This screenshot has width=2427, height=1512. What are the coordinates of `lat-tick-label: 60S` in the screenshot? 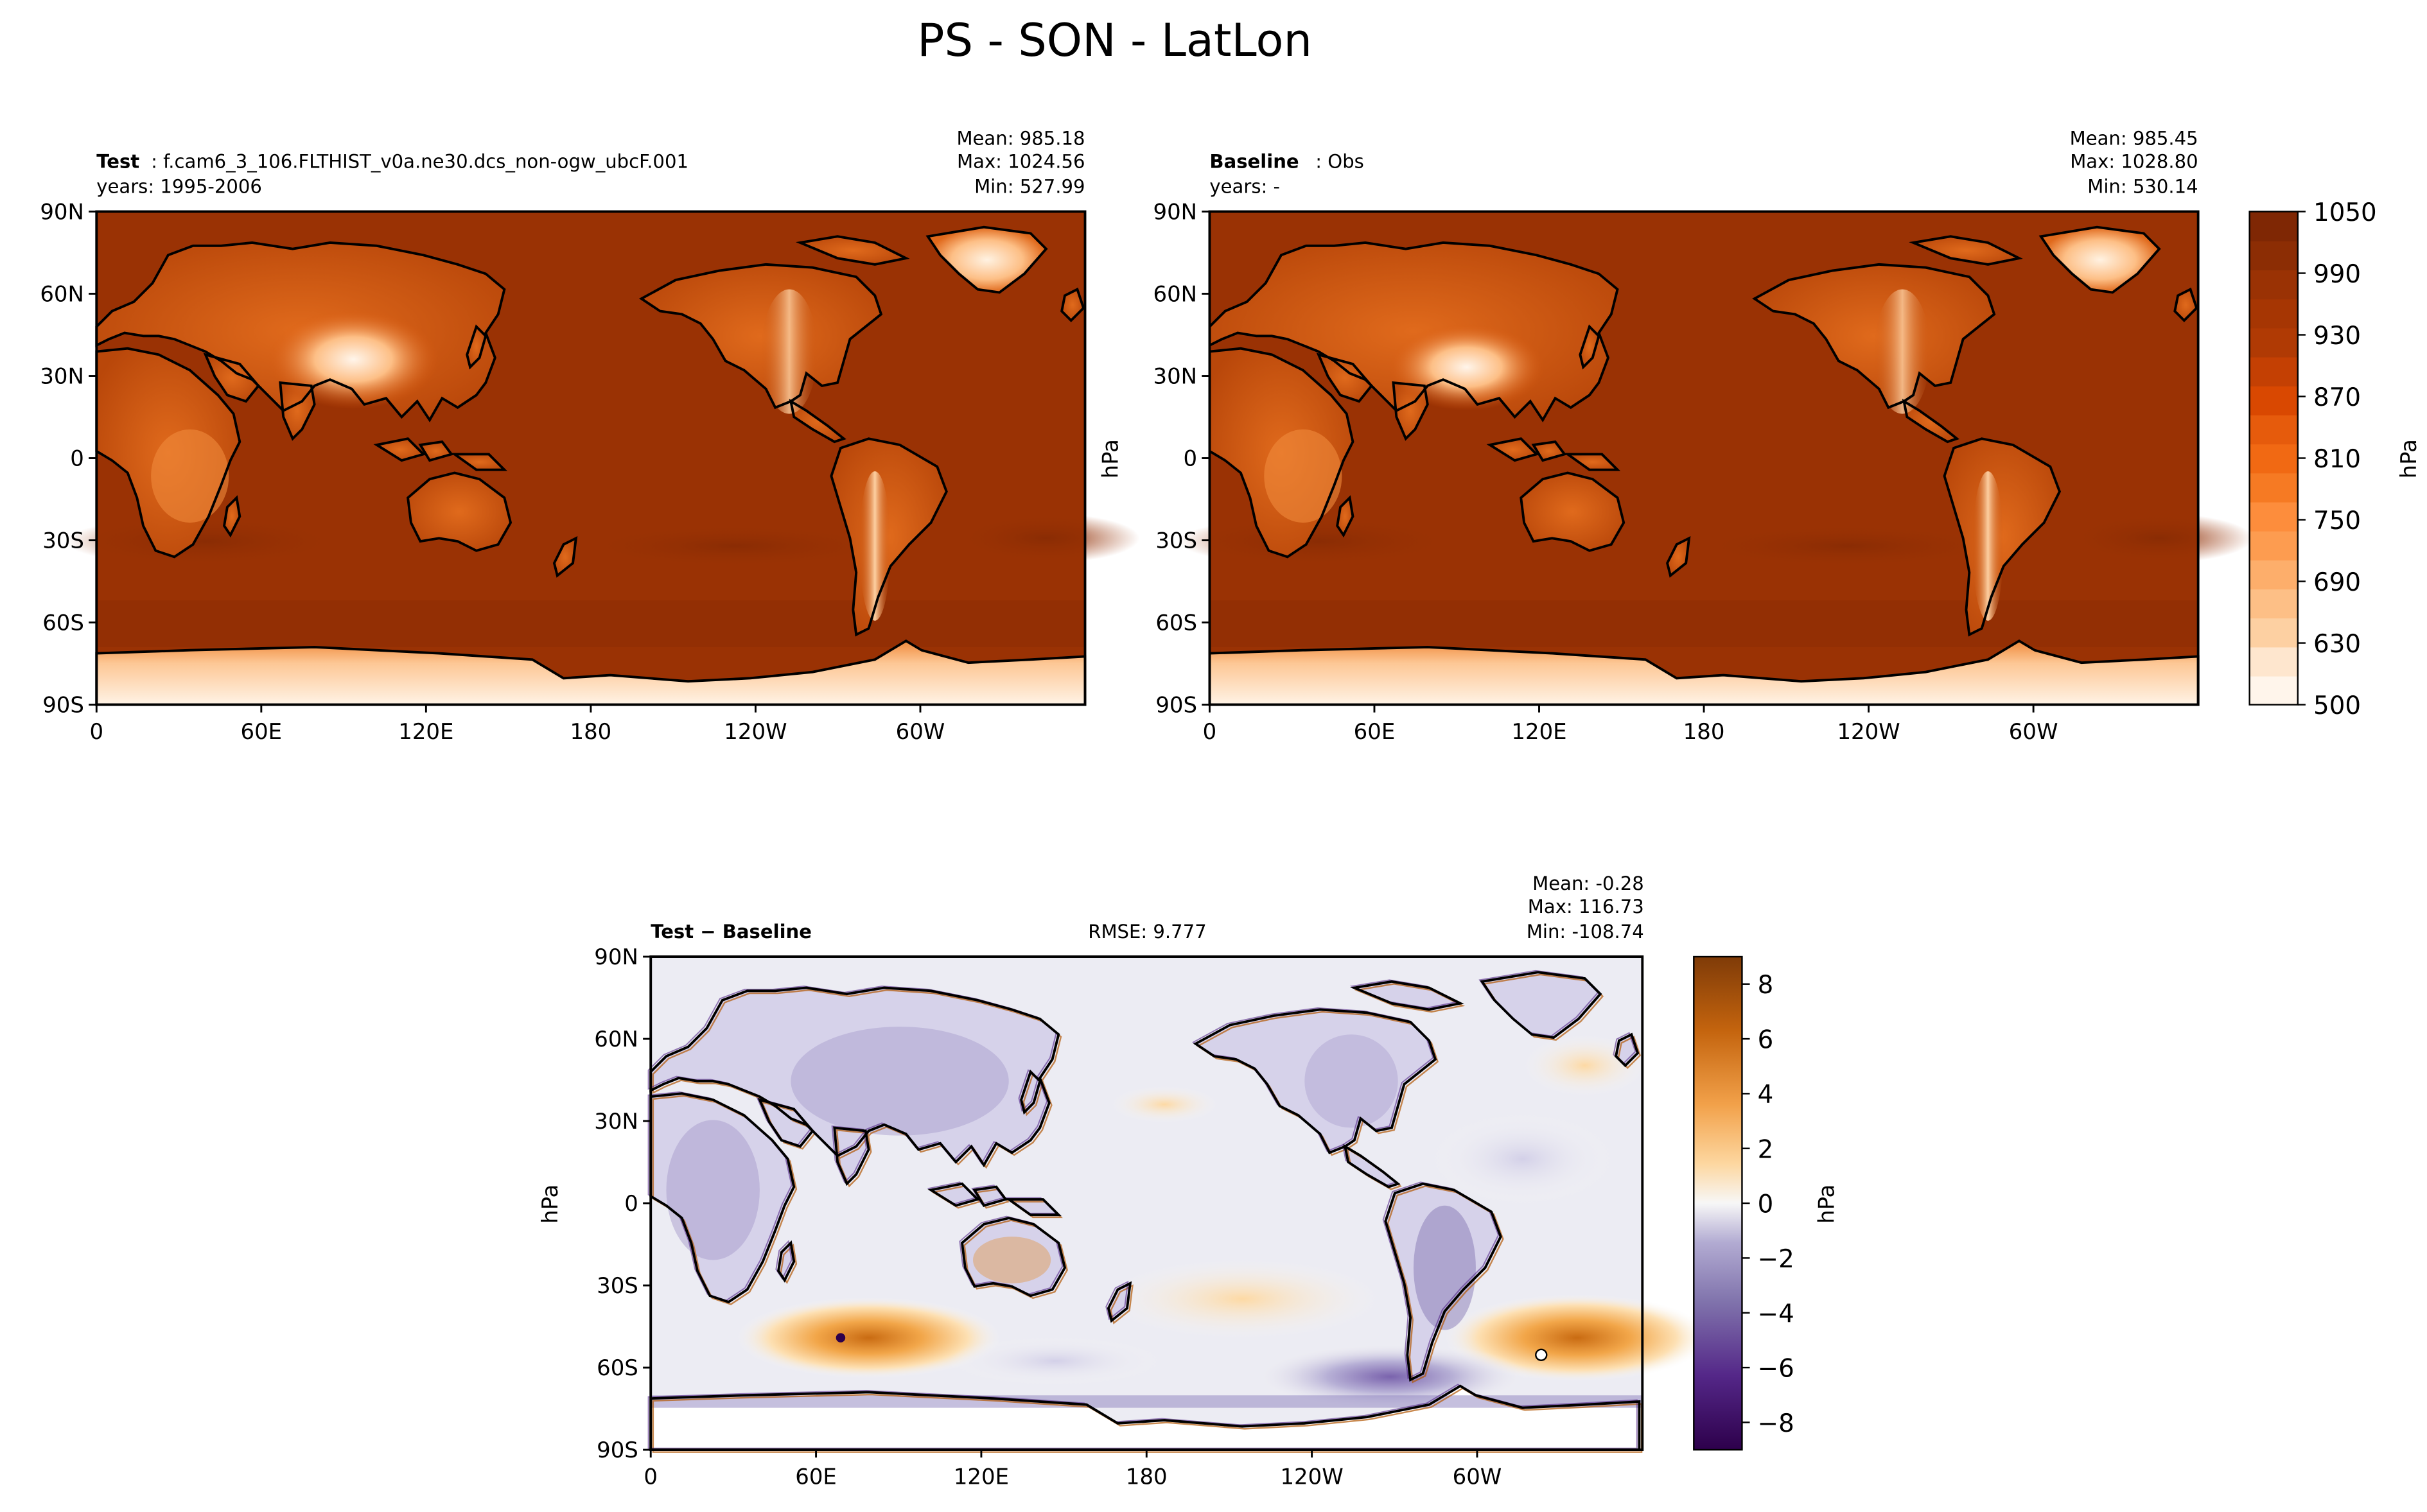 It's located at (63, 623).